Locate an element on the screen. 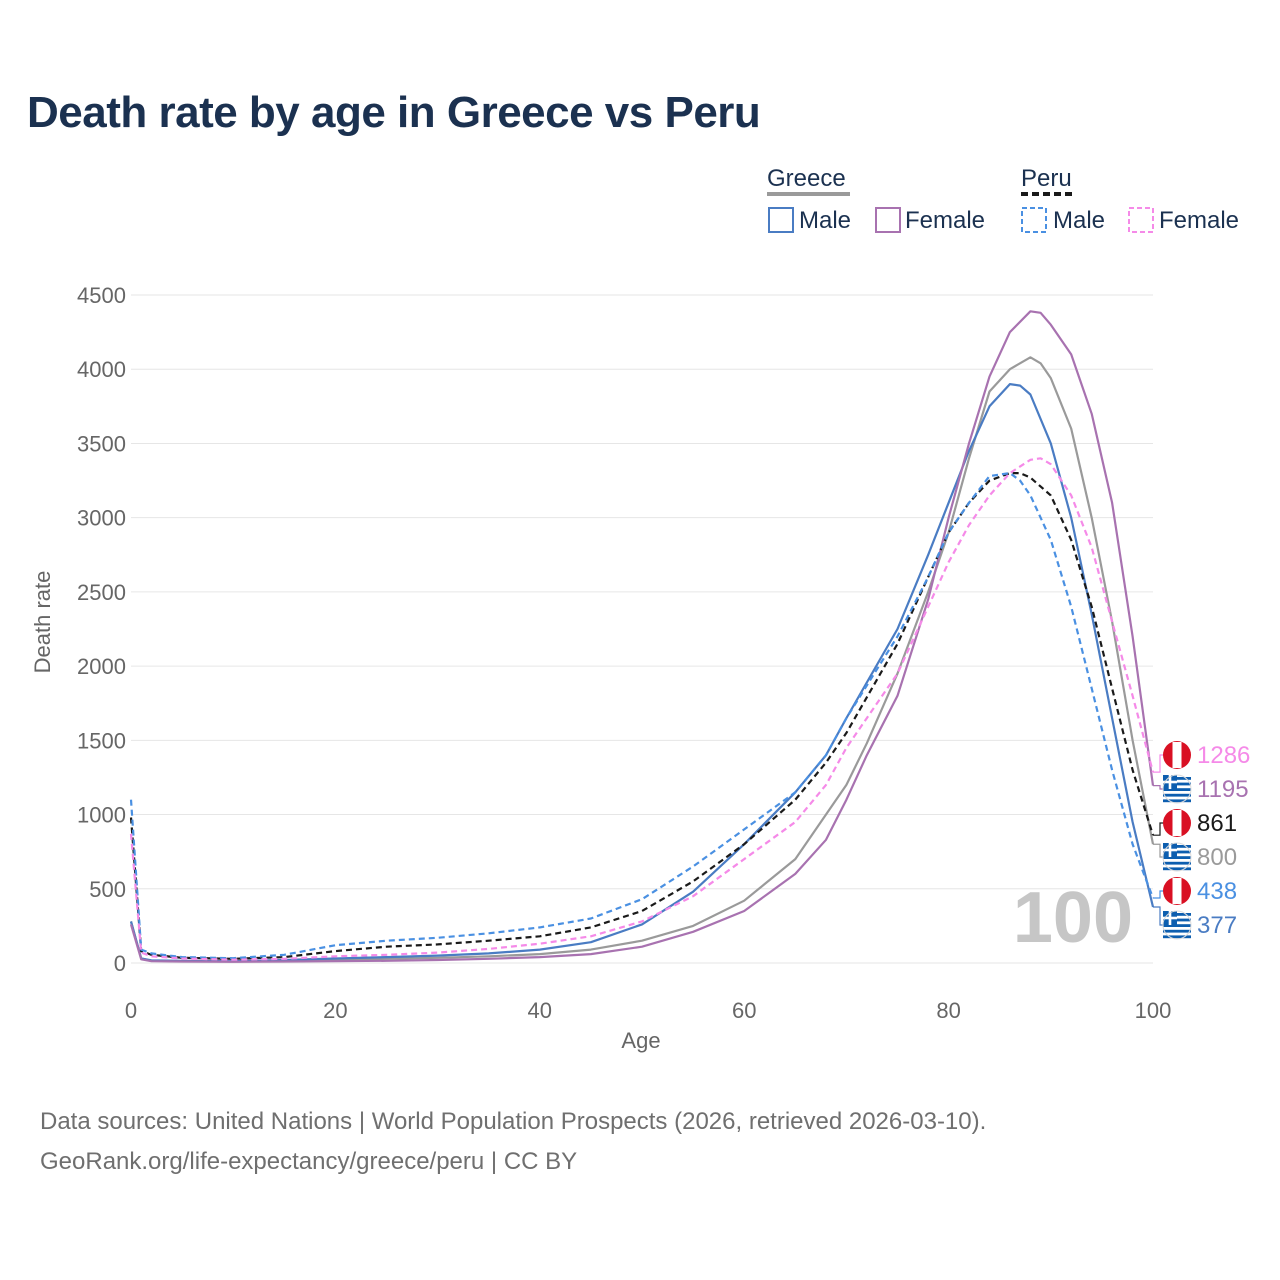  end-value-label: 377 is located at coordinates (1217, 925).